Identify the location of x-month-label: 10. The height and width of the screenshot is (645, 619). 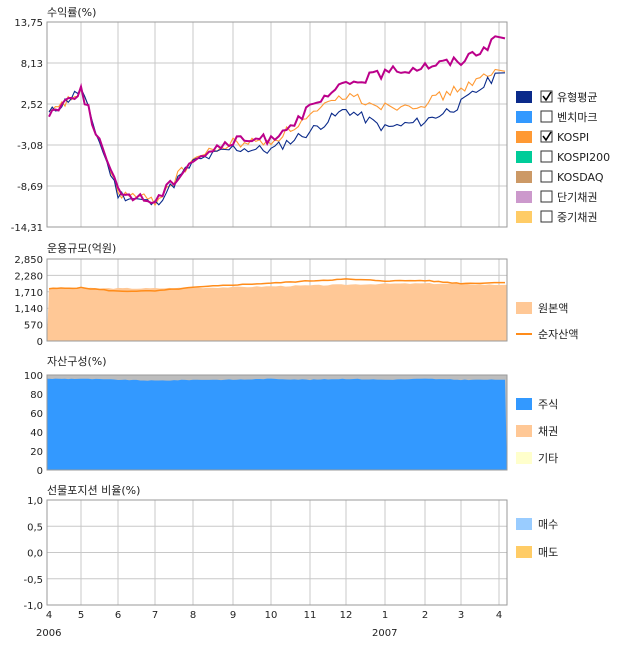
(271, 615).